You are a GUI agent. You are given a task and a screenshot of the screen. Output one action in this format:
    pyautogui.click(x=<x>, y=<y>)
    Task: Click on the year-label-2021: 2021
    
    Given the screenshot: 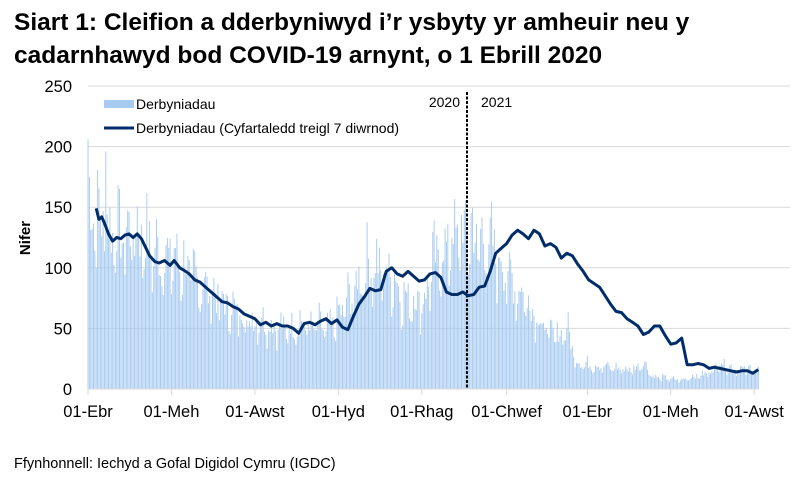 What is the action you would take?
    pyautogui.click(x=496, y=102)
    